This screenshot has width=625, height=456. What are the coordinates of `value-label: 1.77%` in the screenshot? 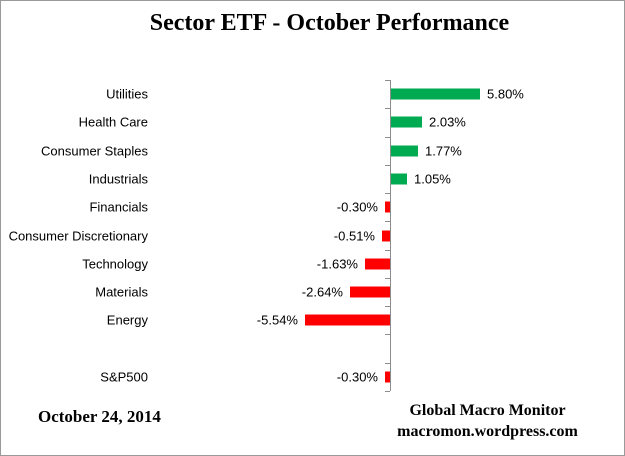 It's located at (443, 151).